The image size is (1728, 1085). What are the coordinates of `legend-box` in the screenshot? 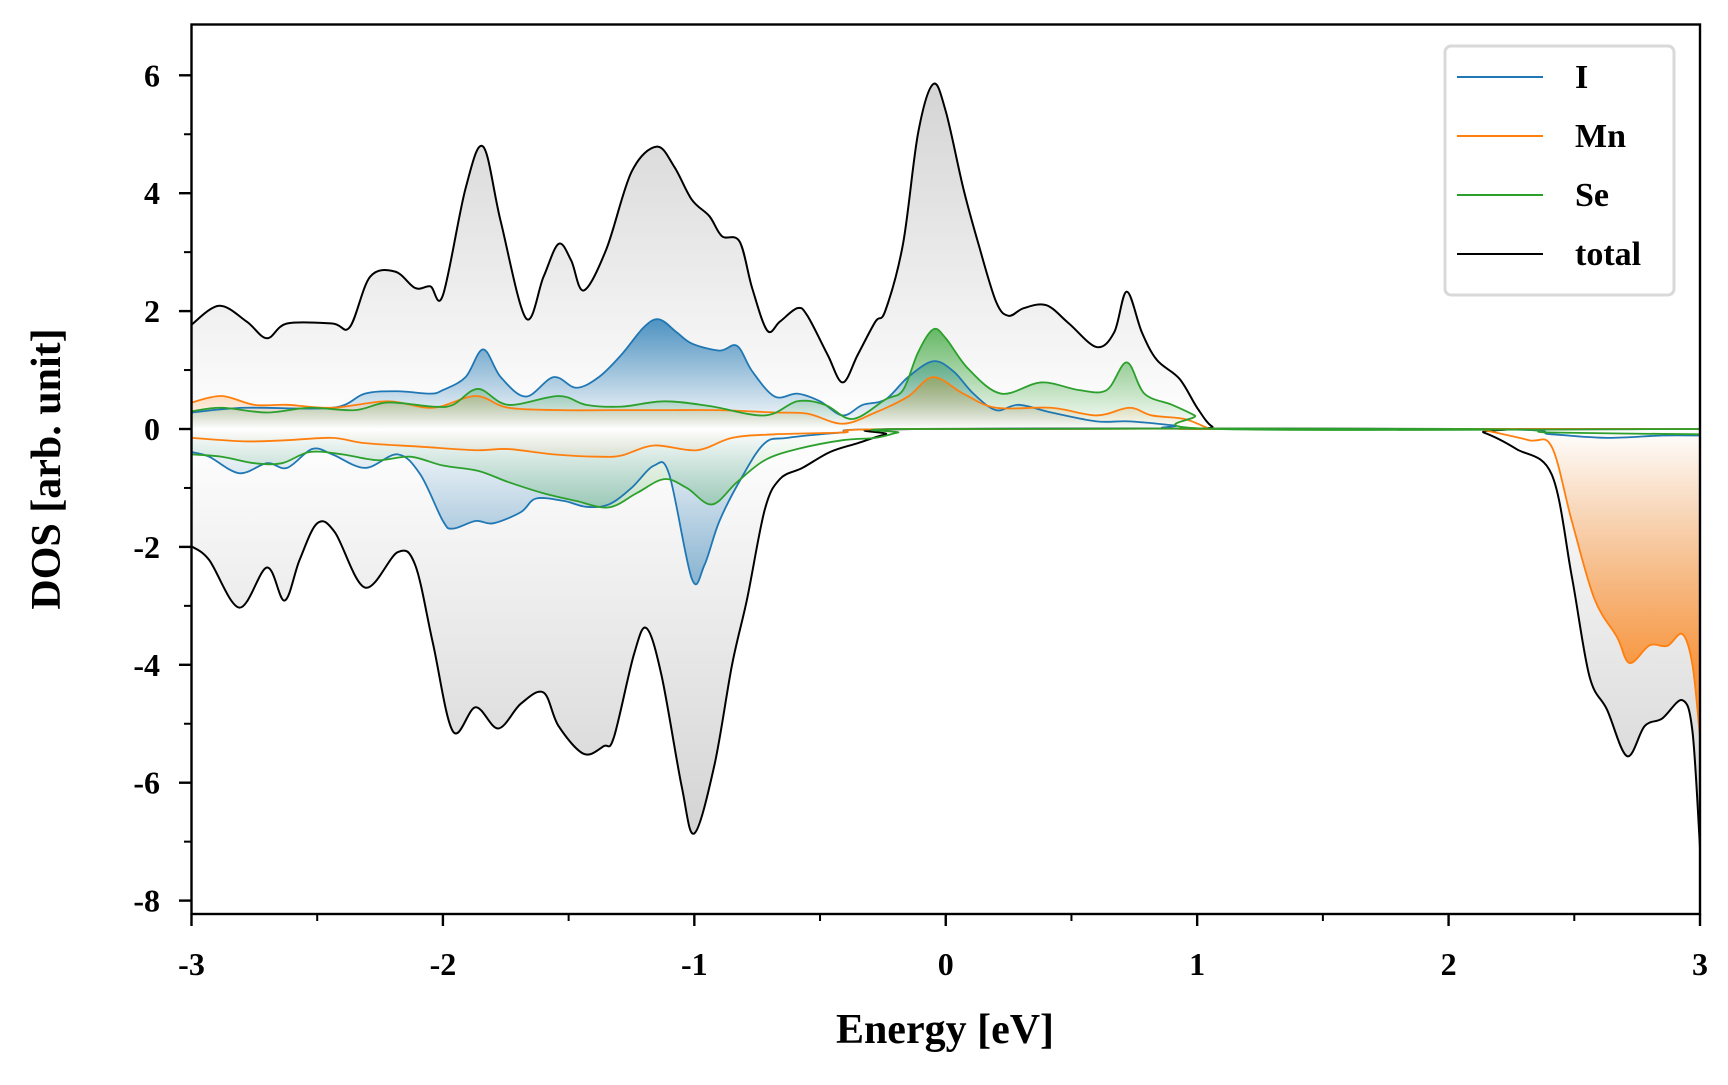 It's located at (1559, 170).